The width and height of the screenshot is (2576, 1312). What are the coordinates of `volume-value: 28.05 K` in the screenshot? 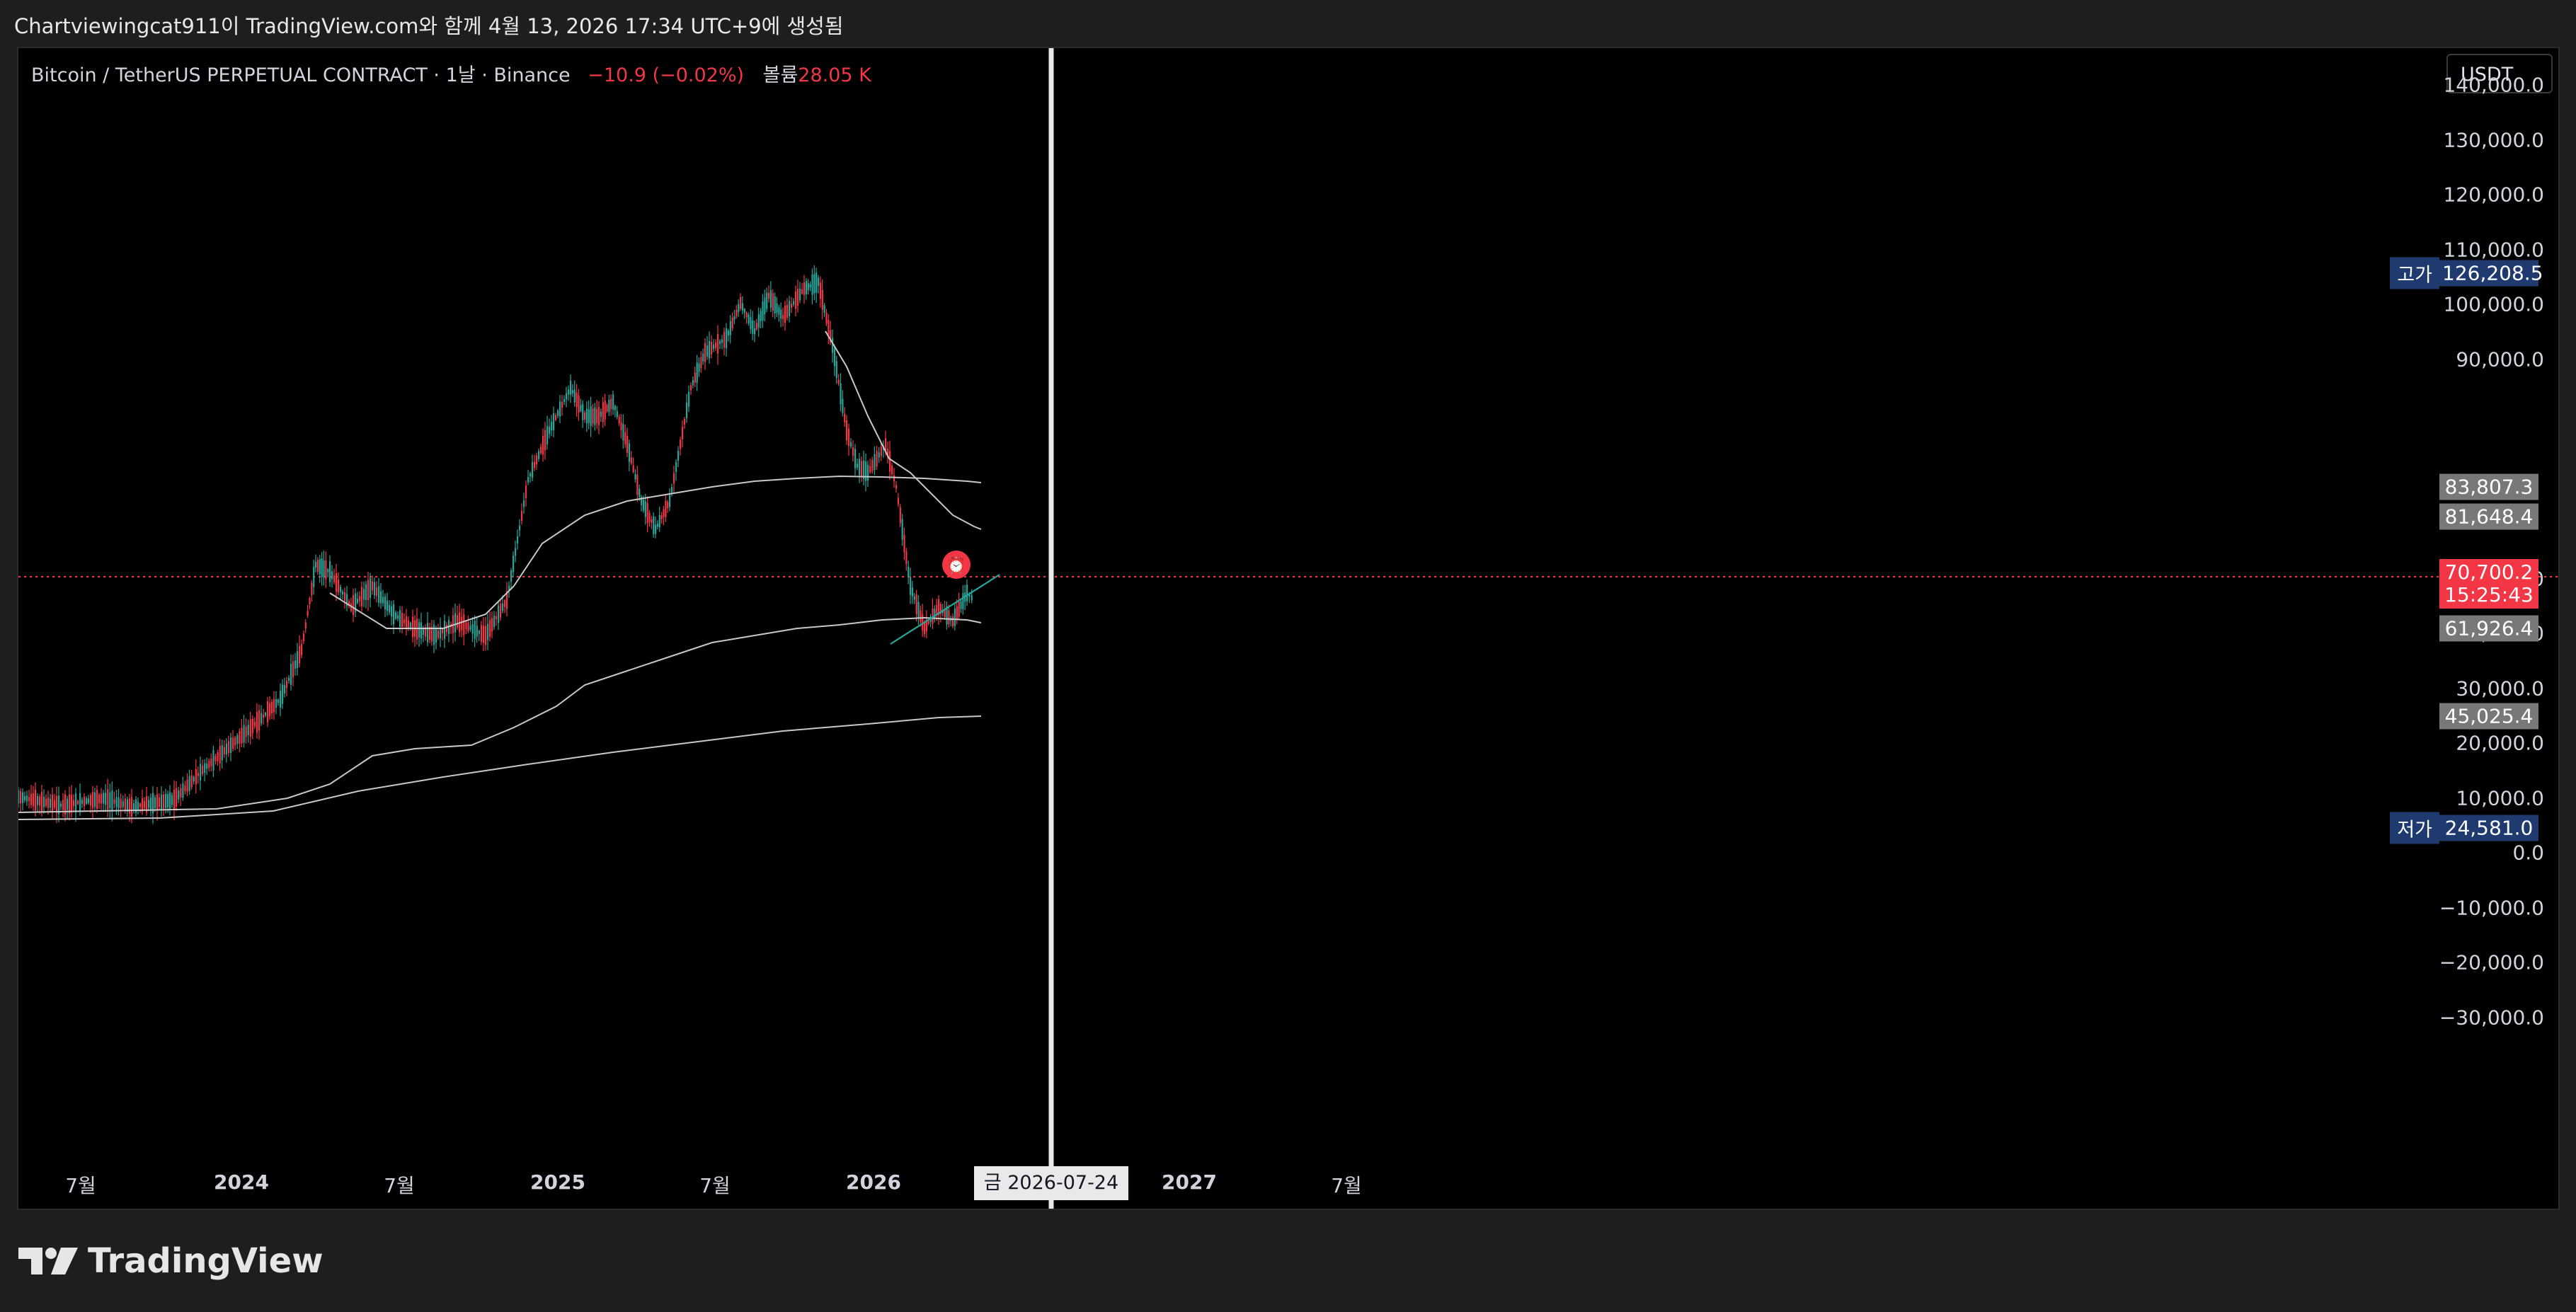 It's located at (834, 75).